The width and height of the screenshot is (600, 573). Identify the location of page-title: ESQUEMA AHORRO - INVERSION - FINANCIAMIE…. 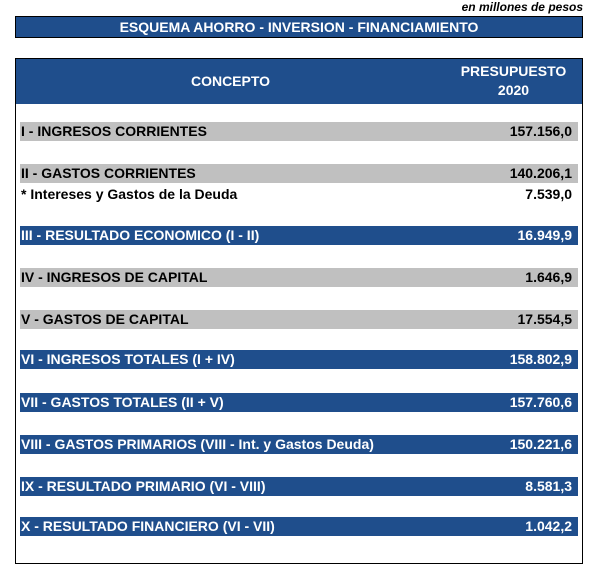
(299, 27).